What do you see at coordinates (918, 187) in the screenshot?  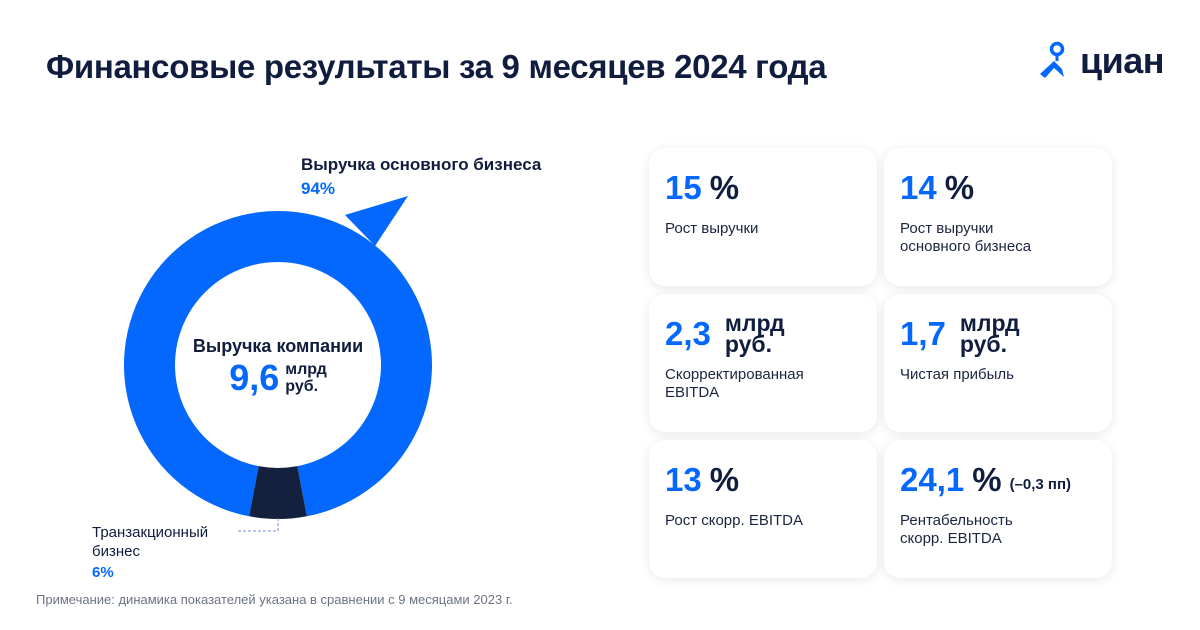 I see `metric-value: 14` at bounding box center [918, 187].